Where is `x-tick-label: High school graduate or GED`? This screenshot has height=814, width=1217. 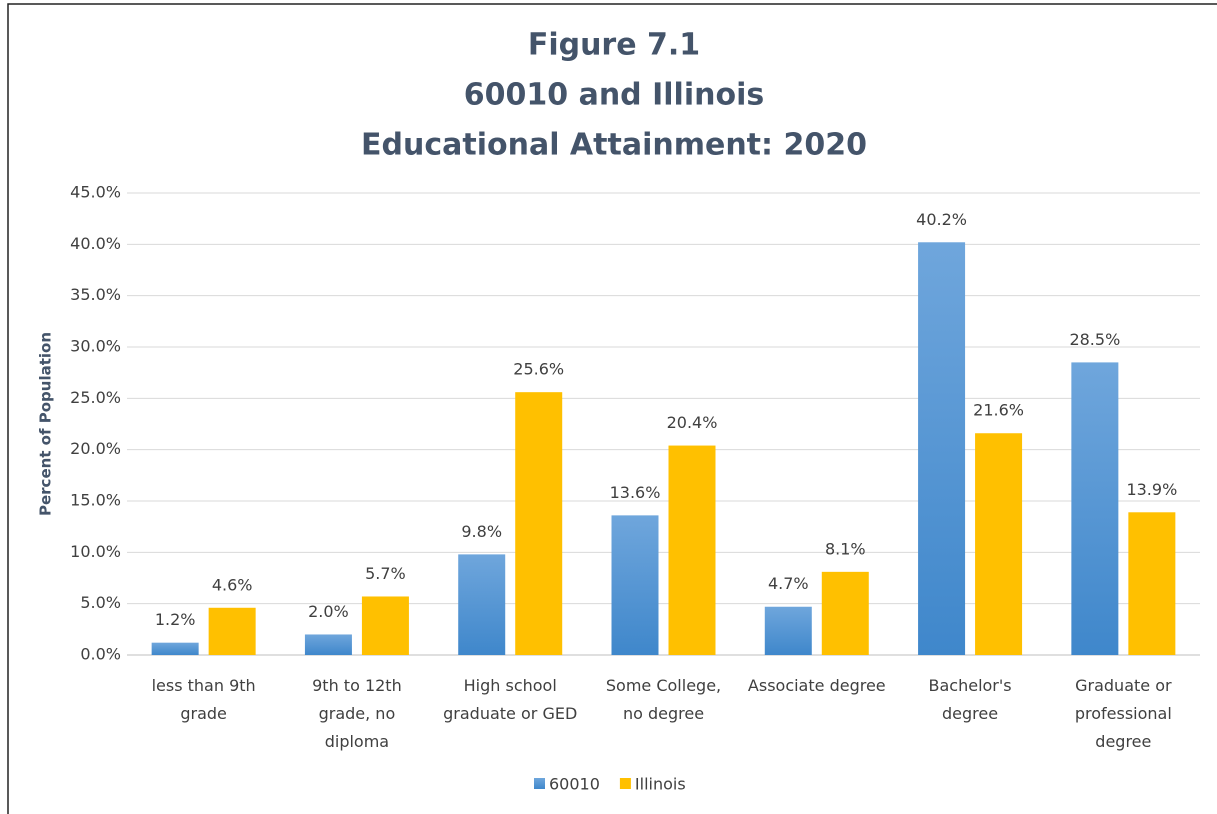
x-tick-label: High school graduate or GED is located at coordinates (510, 699).